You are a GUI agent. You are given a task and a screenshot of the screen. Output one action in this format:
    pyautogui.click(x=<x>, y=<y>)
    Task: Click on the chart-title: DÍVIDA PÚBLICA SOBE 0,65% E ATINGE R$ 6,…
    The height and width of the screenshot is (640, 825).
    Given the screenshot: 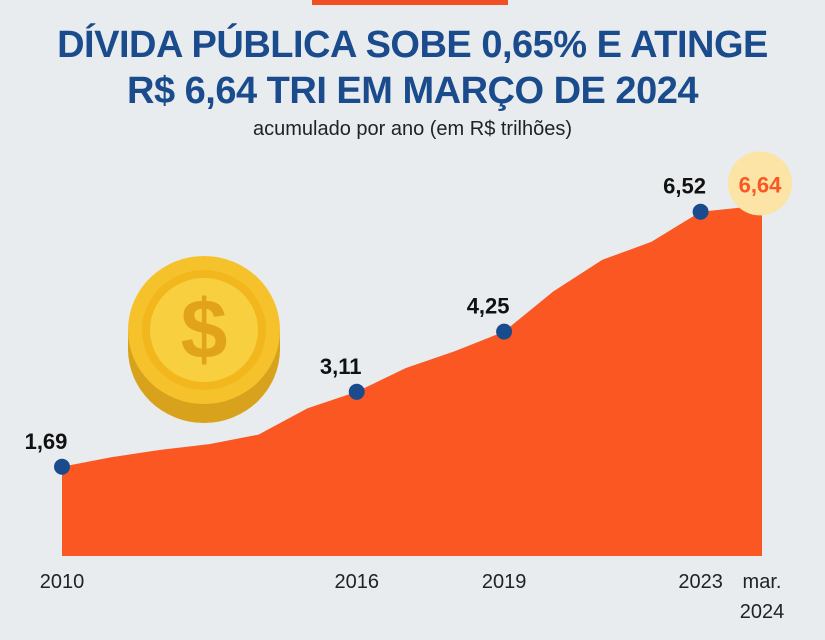 What is the action you would take?
    pyautogui.click(x=412, y=68)
    